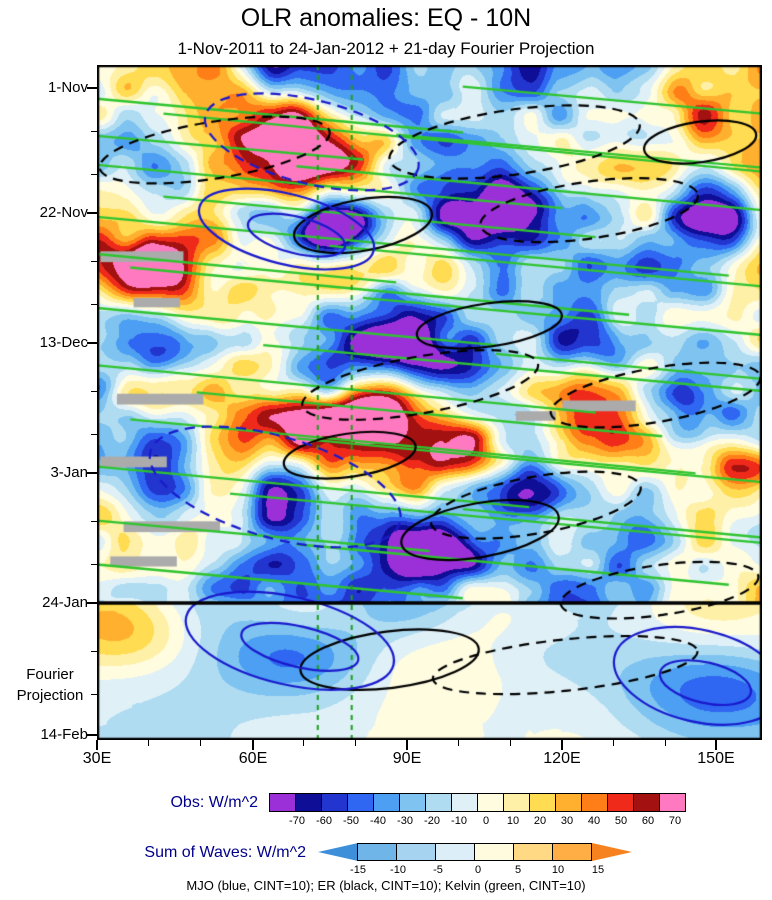 This screenshot has height=900, width=772. What do you see at coordinates (63, 212) in the screenshot?
I see `y-tick-label: 22-Nov` at bounding box center [63, 212].